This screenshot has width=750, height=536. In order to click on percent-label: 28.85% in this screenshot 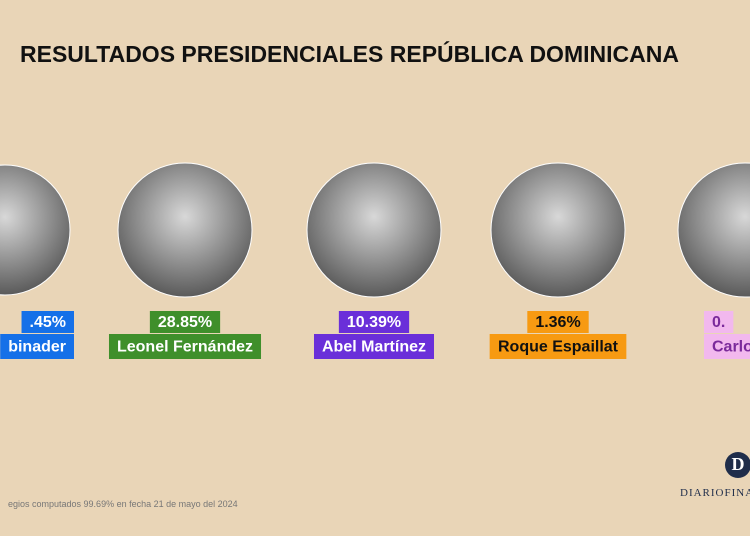, I will do `click(185, 322)`.